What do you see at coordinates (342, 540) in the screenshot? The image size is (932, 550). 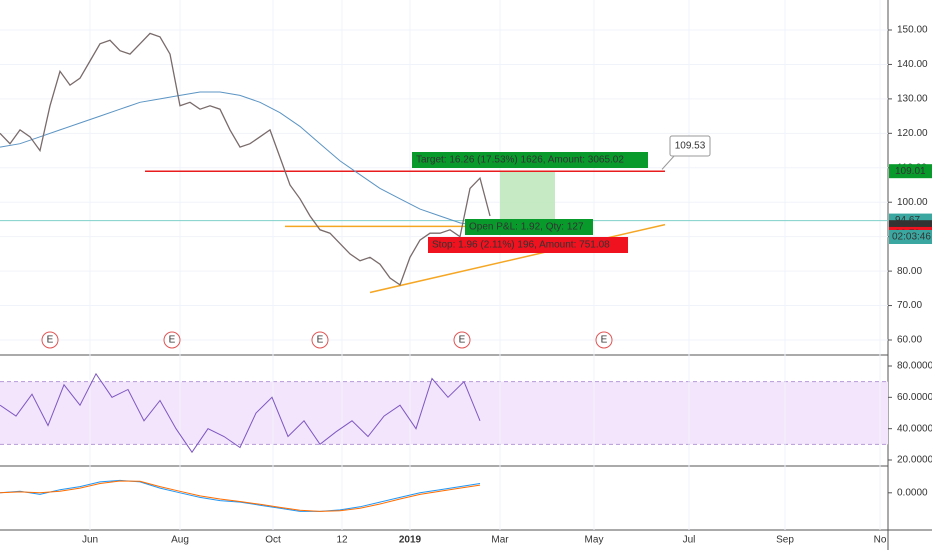 I see `x-tick-label: 12` at bounding box center [342, 540].